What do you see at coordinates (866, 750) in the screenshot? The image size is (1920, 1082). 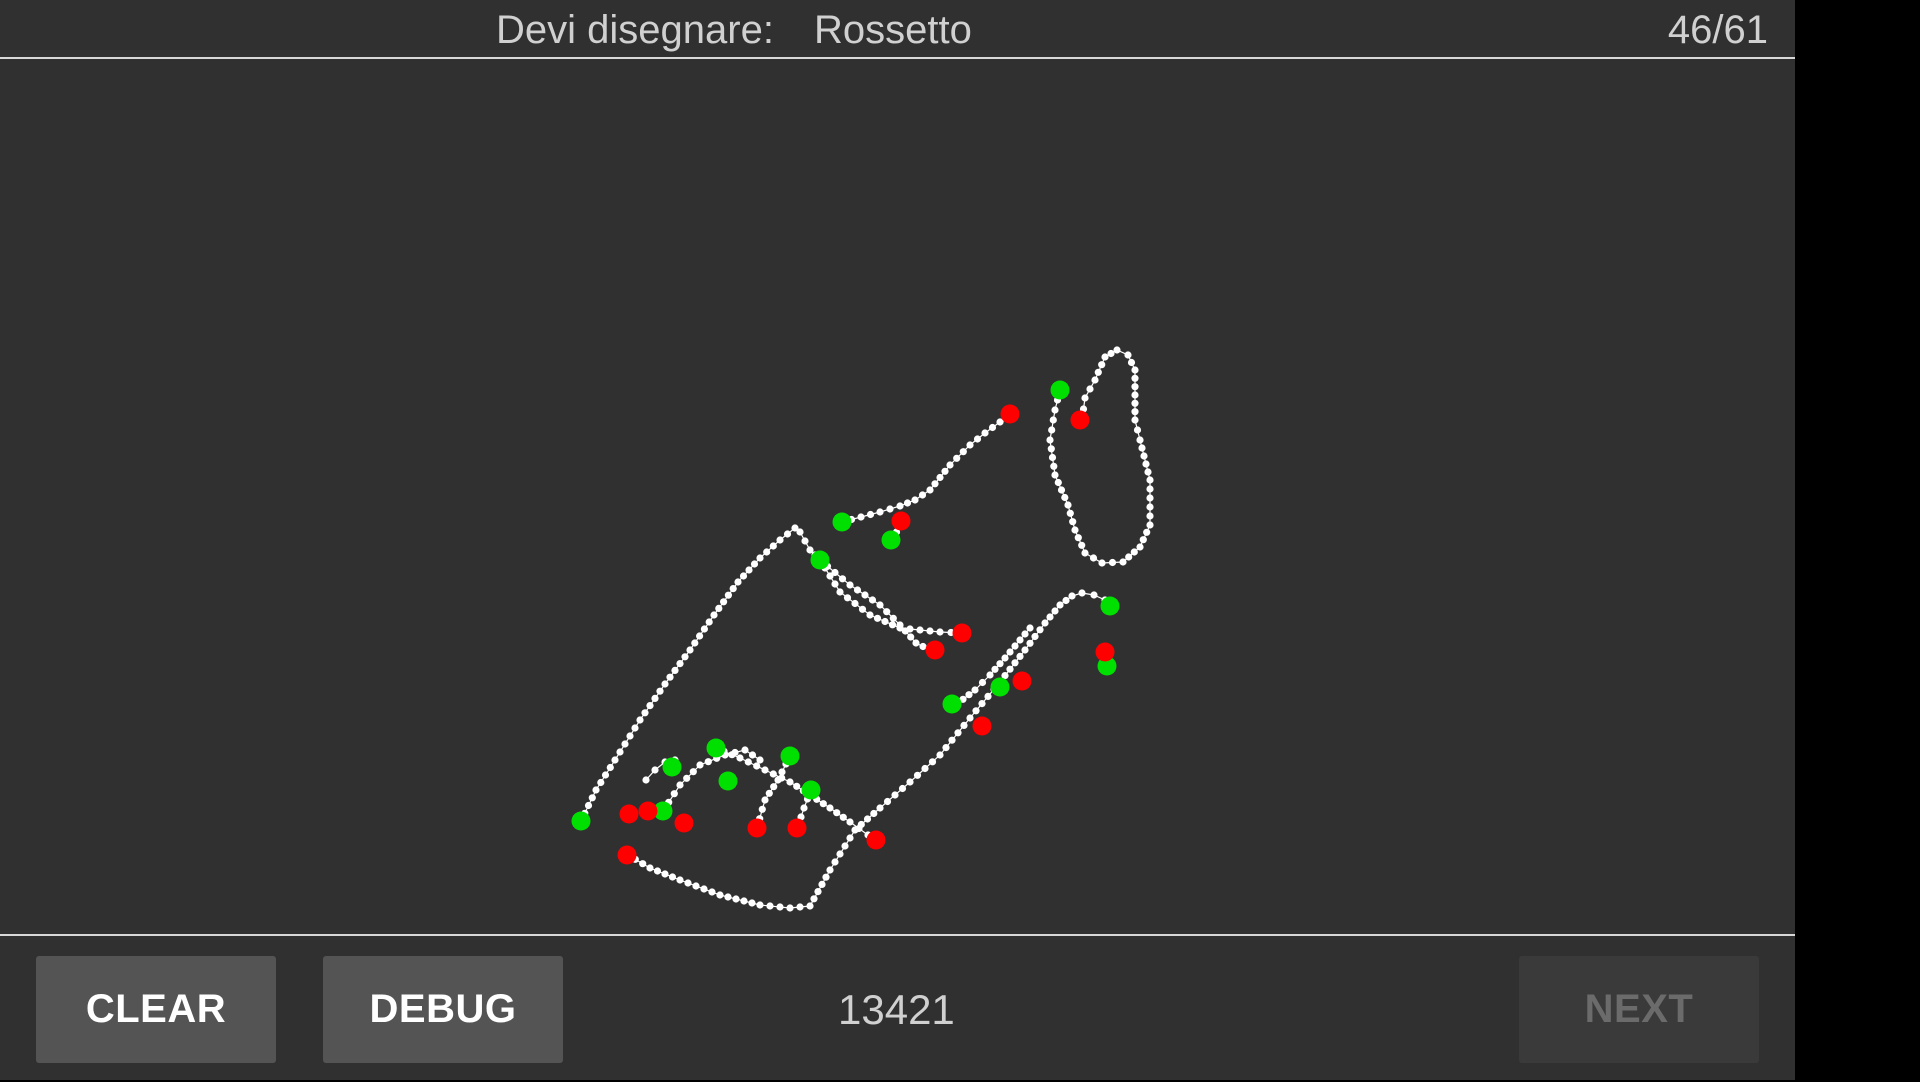 I see `stroke-line` at bounding box center [866, 750].